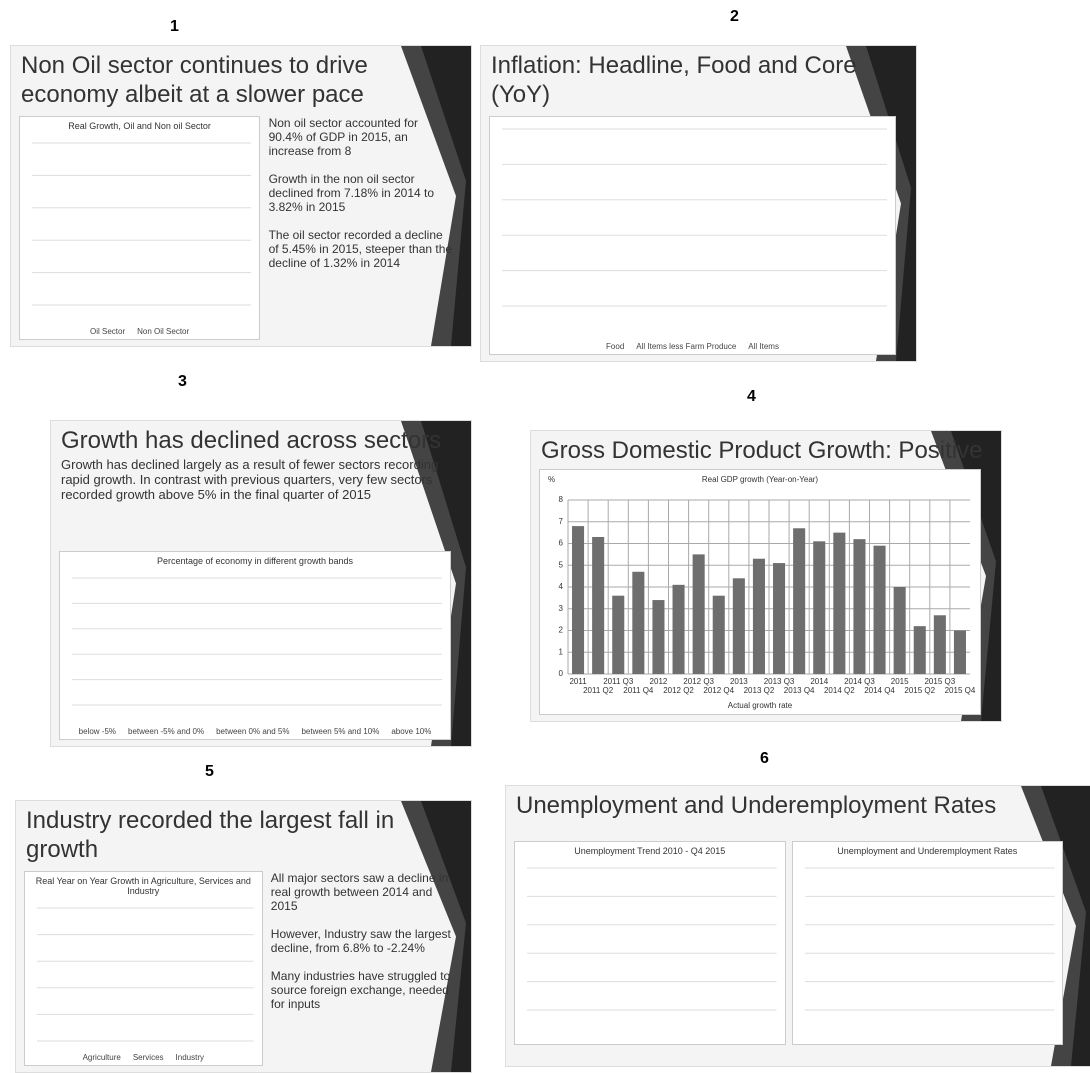 The width and height of the screenshot is (1090, 1073). I want to click on chart-title: Real Growth, Oil and Non oil Sector, so click(139, 126).